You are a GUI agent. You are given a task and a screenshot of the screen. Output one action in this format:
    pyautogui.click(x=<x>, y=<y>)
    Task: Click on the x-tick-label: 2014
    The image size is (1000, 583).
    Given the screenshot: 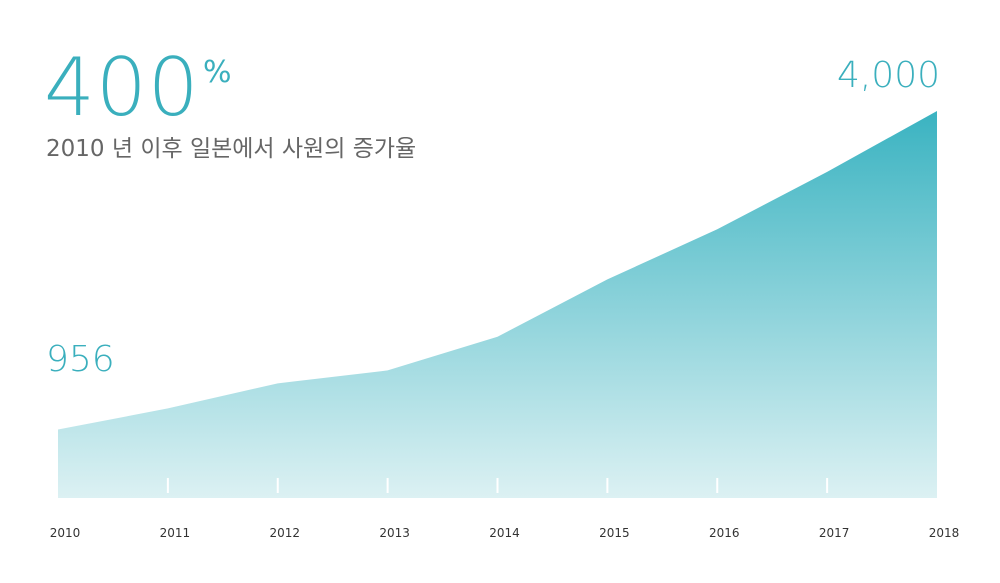 What is the action you would take?
    pyautogui.click(x=504, y=533)
    